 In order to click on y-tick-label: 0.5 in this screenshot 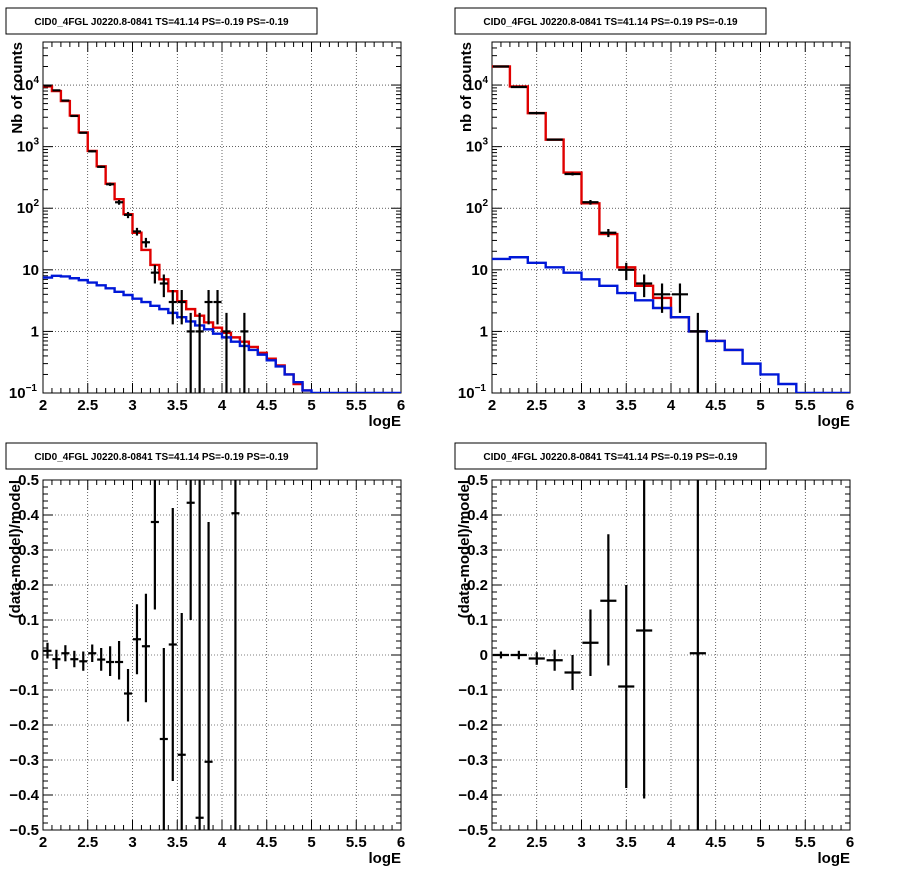, I will do `click(477, 480)`.